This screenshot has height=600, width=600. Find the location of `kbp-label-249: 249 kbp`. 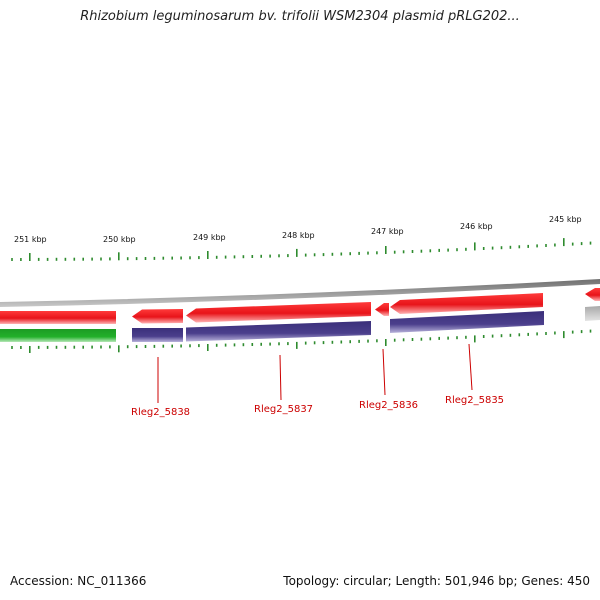

kbp-label-249: 249 kbp is located at coordinates (209, 237).